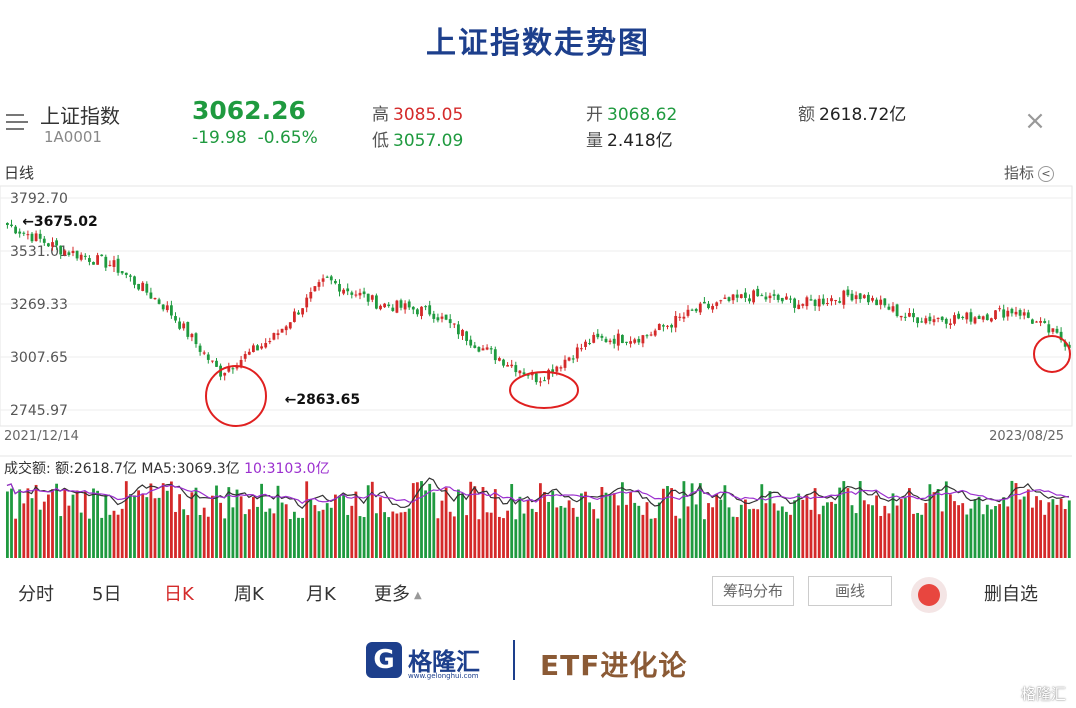  What do you see at coordinates (1046, 173) in the screenshot?
I see `chevron-left-icon: <` at bounding box center [1046, 173].